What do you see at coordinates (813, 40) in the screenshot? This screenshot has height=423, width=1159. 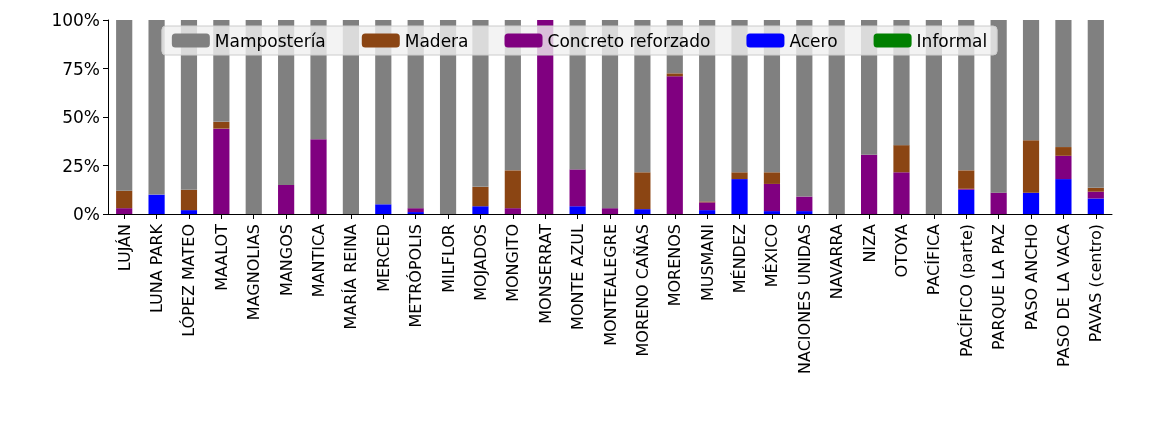 I see `legend-label: Acero` at bounding box center [813, 40].